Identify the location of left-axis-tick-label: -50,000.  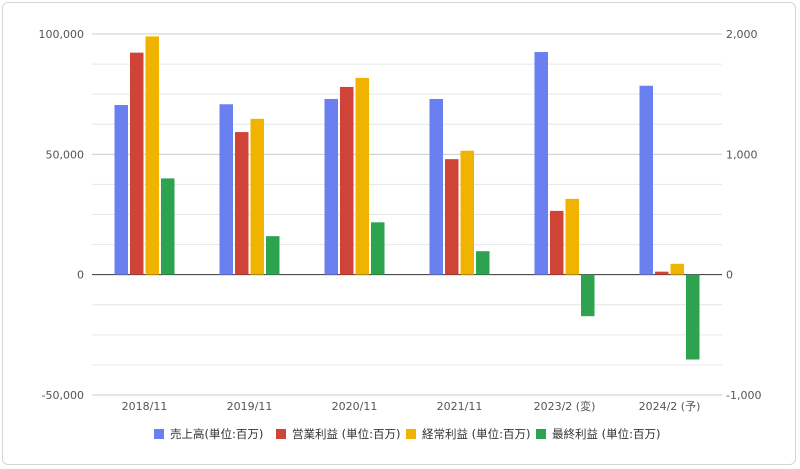
(63, 395).